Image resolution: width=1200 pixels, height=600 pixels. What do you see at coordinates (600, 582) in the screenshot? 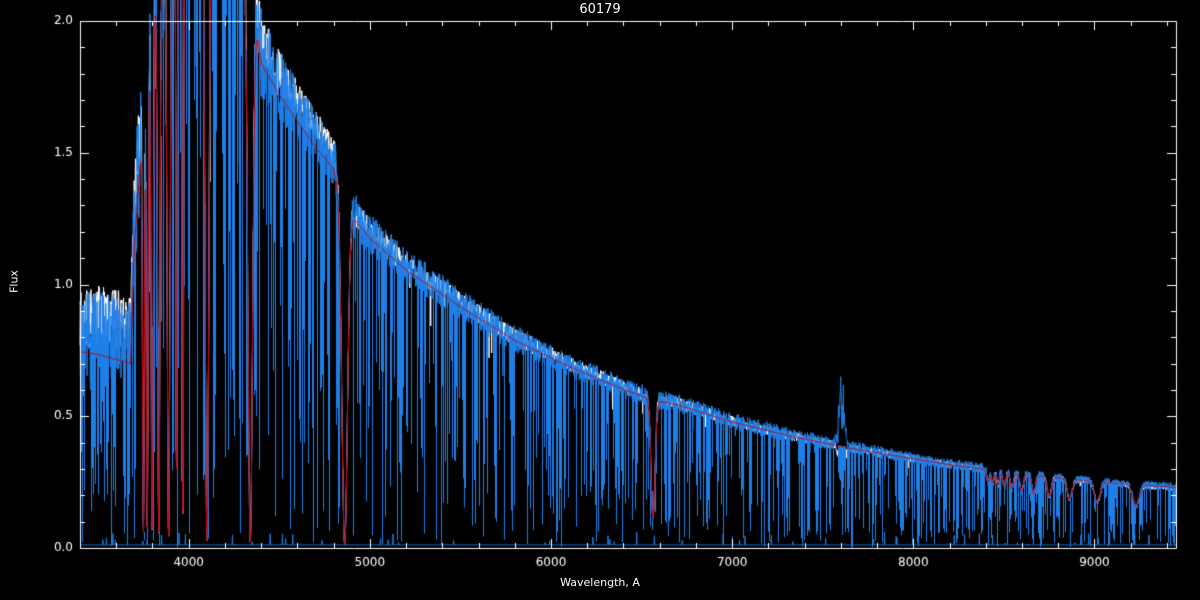
I see `x-axis-label: Wavelength, A` at bounding box center [600, 582].